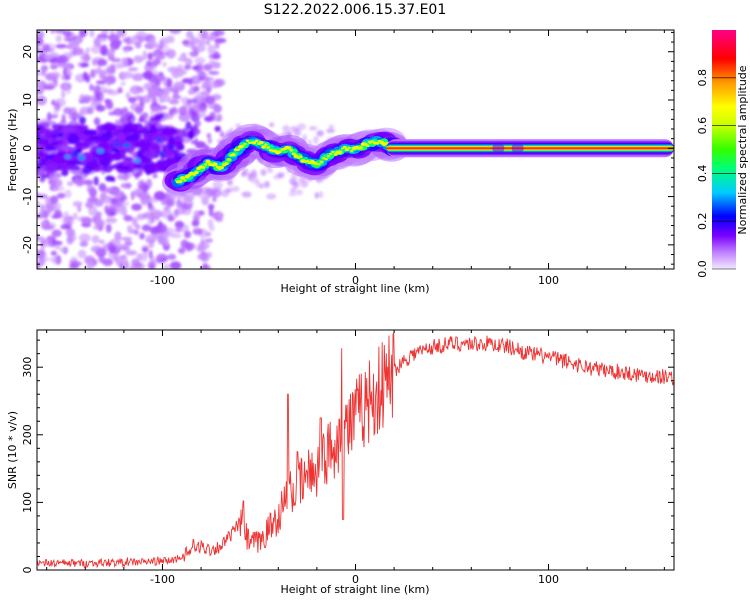  Describe the element at coordinates (355, 10) in the screenshot. I see `figure-title: S122.2022.006.15.37.E01` at that location.